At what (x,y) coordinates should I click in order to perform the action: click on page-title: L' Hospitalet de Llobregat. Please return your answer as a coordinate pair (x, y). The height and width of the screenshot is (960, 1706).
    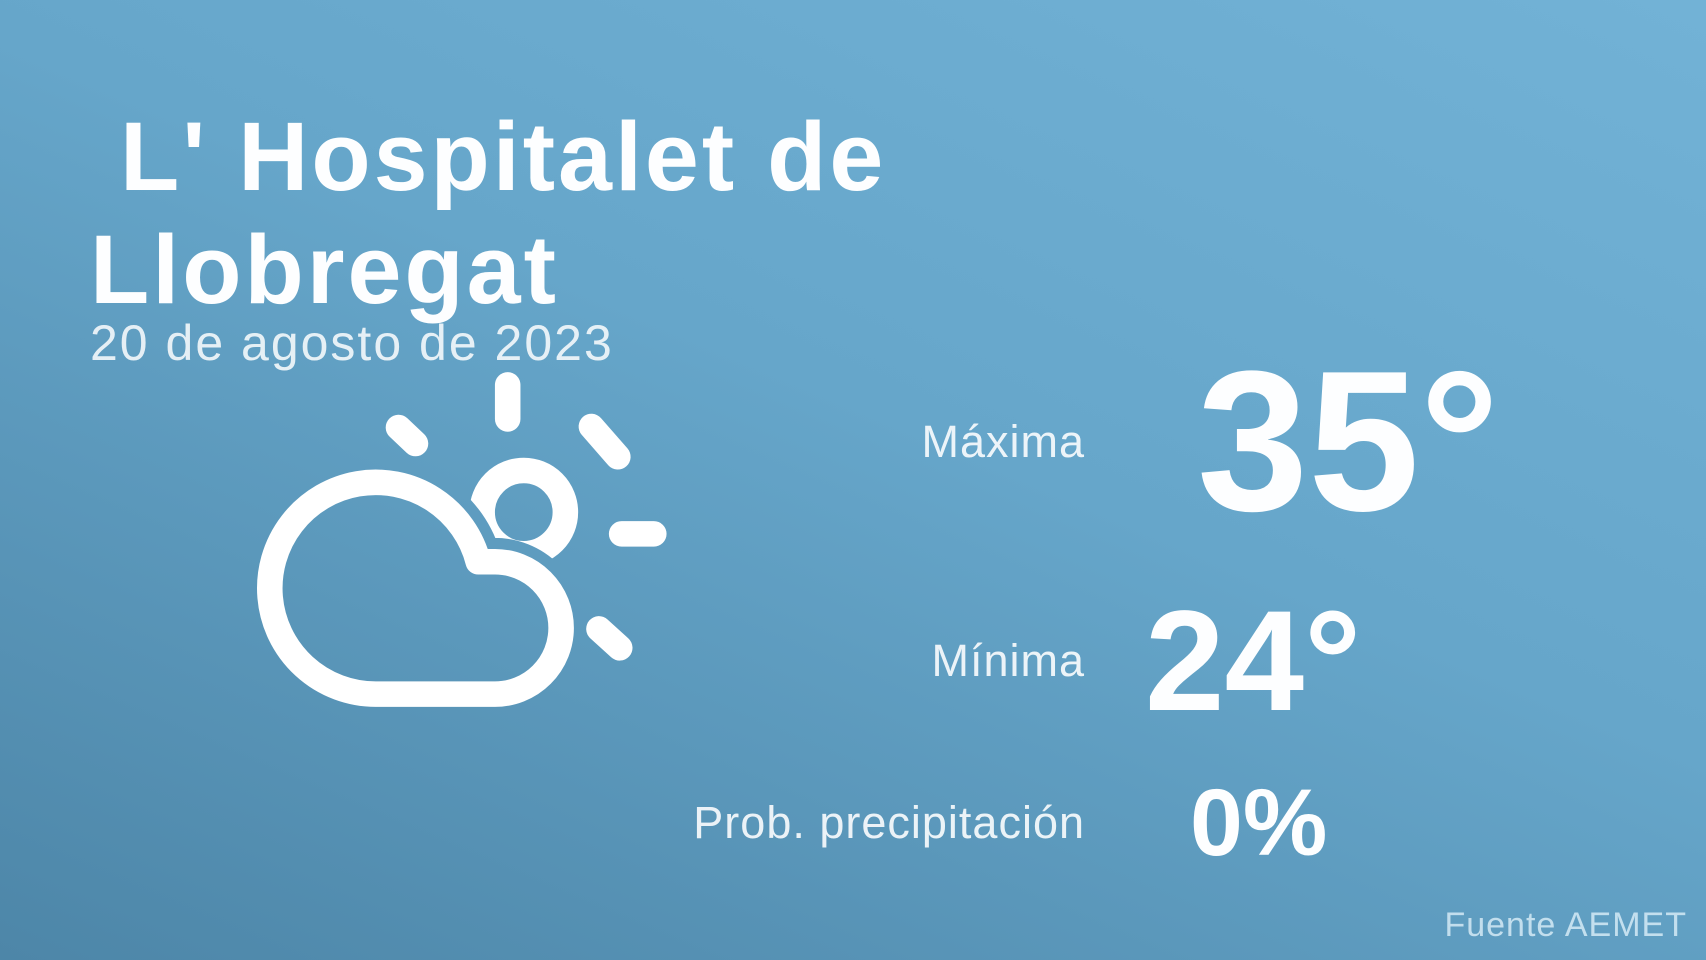
    Looking at the image, I should click on (488, 213).